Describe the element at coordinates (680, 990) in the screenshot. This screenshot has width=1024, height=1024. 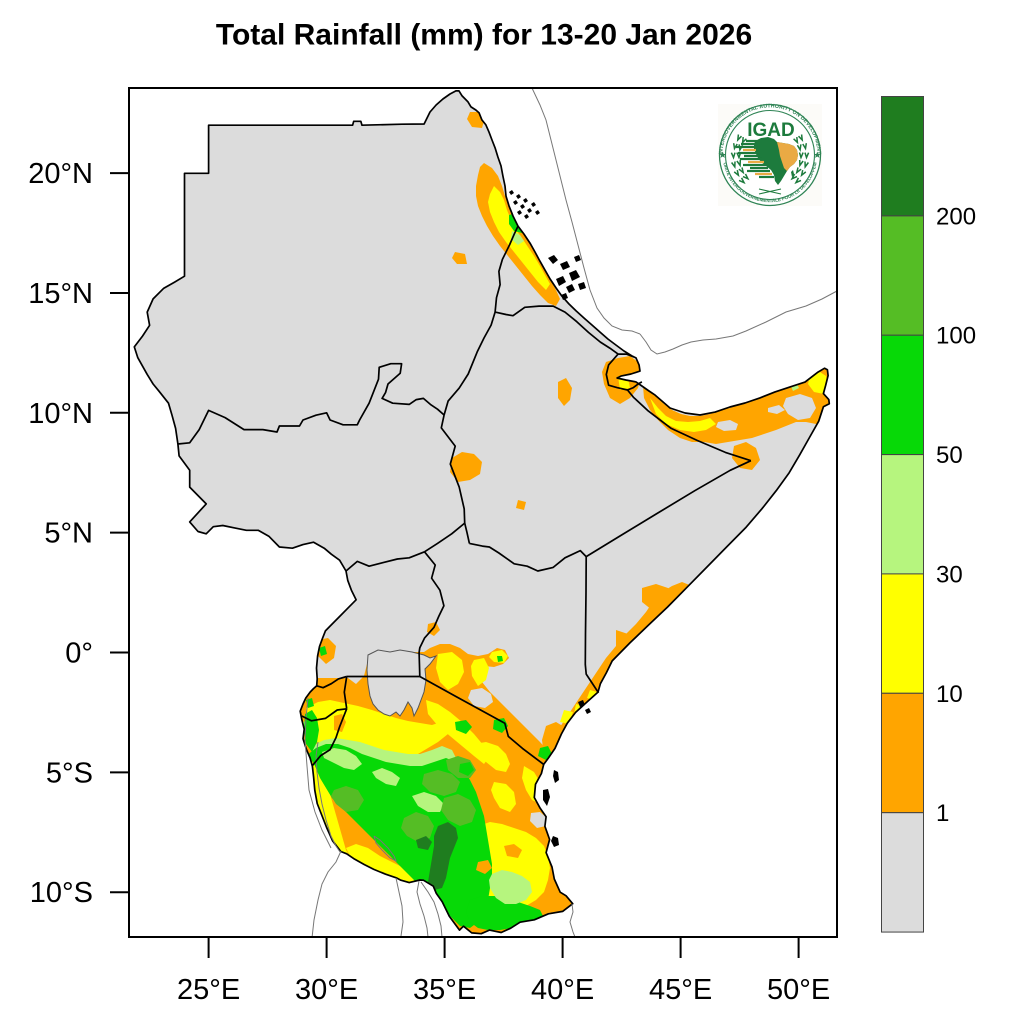
I see `svg-text: 45°E` at that location.